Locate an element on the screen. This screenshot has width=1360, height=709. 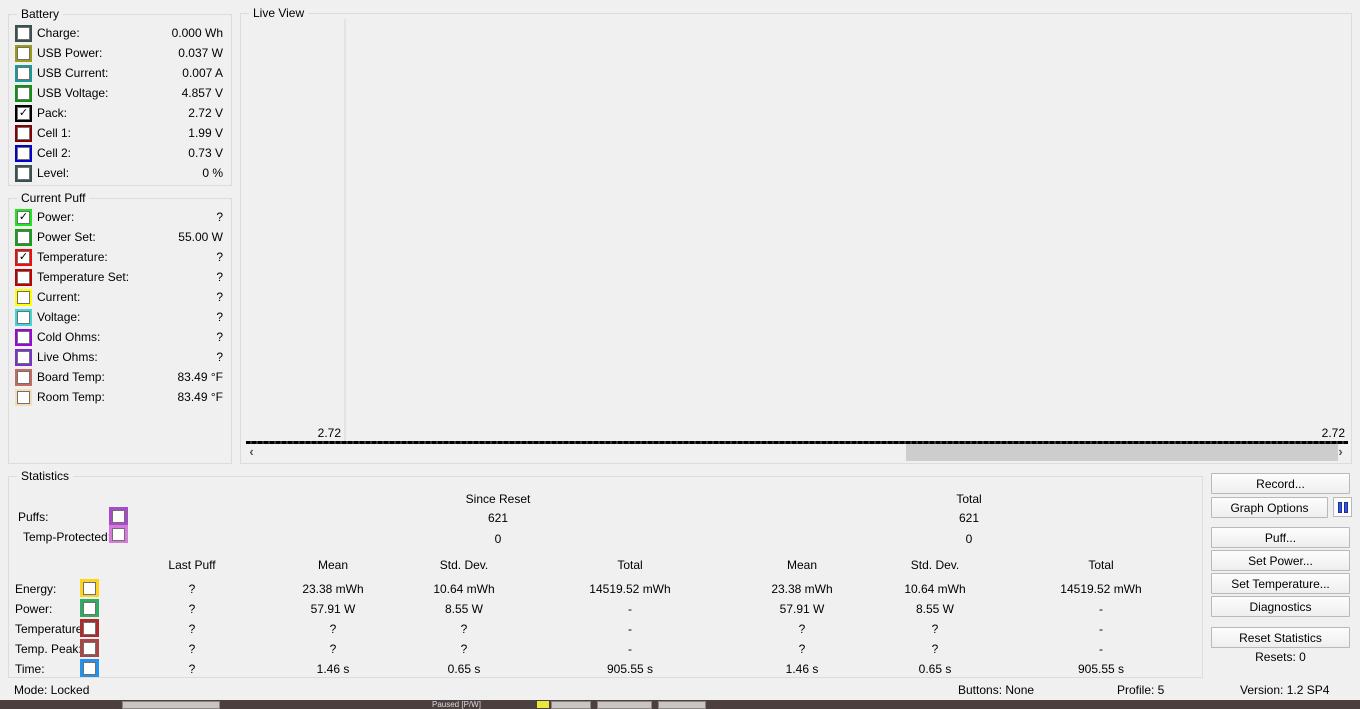
series-value: 83.49 °F is located at coordinates (200, 397).